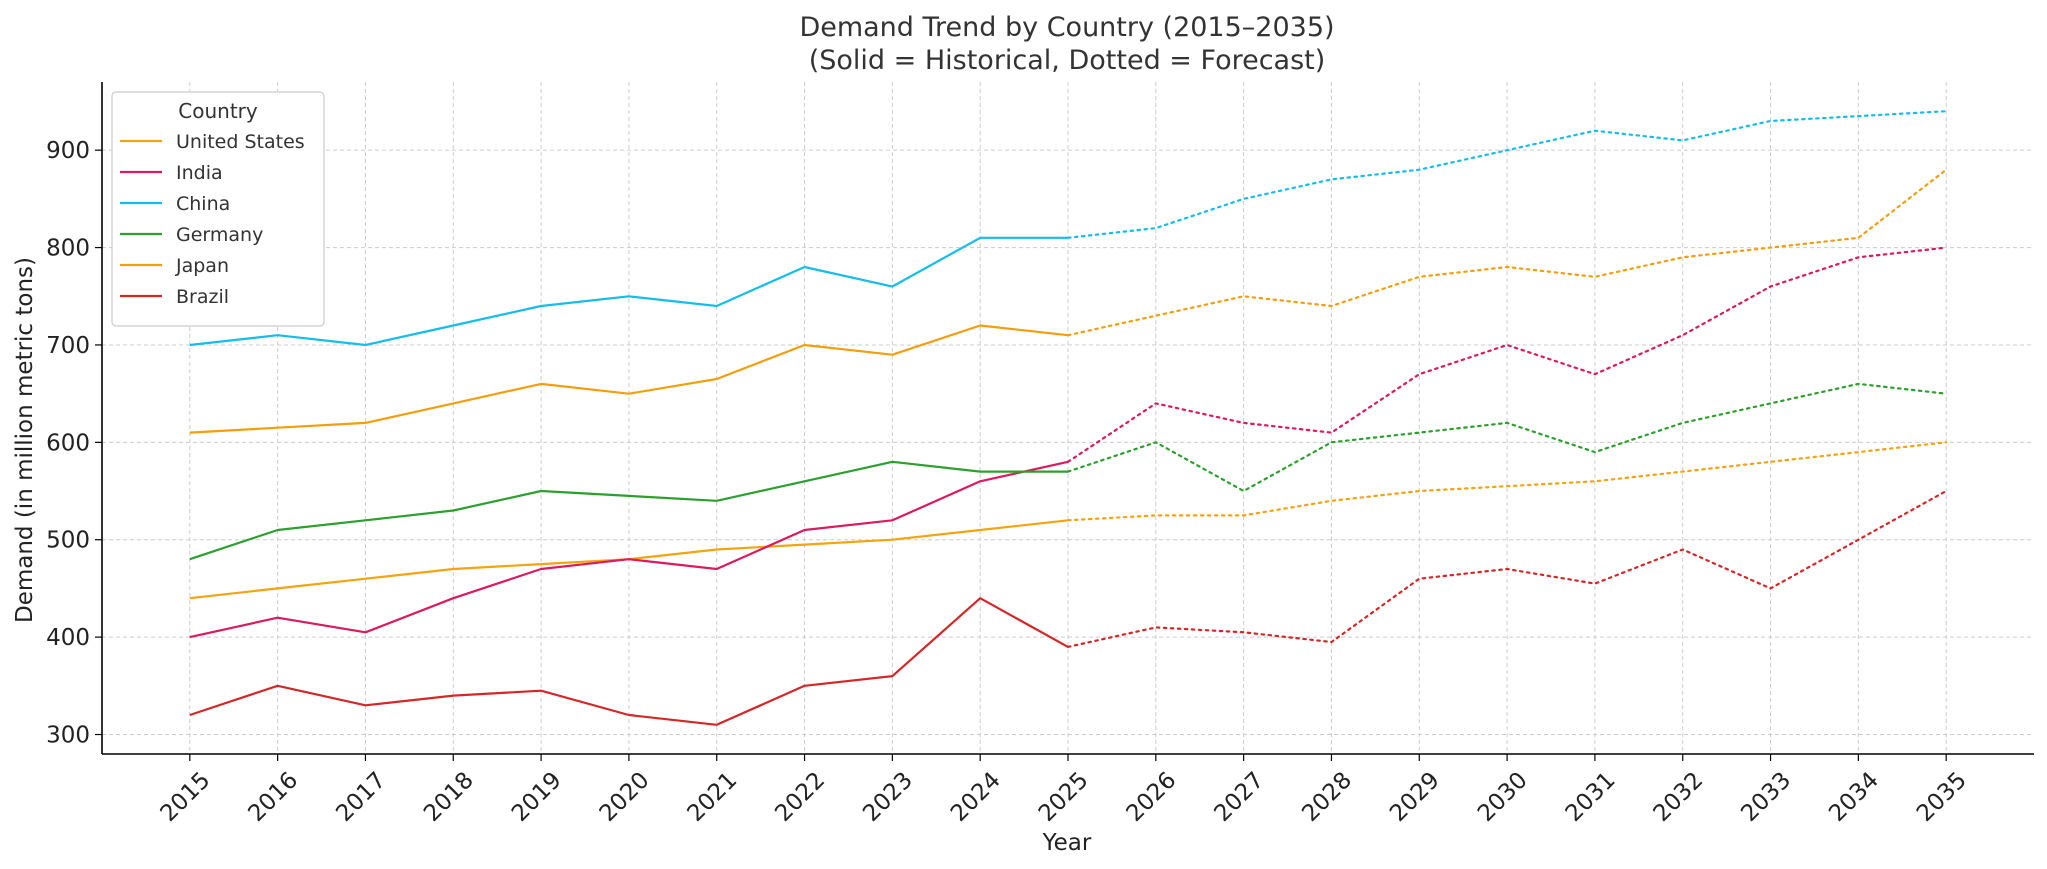 Image resolution: width=2047 pixels, height=869 pixels. I want to click on legend-label-germany: Germany, so click(219, 235).